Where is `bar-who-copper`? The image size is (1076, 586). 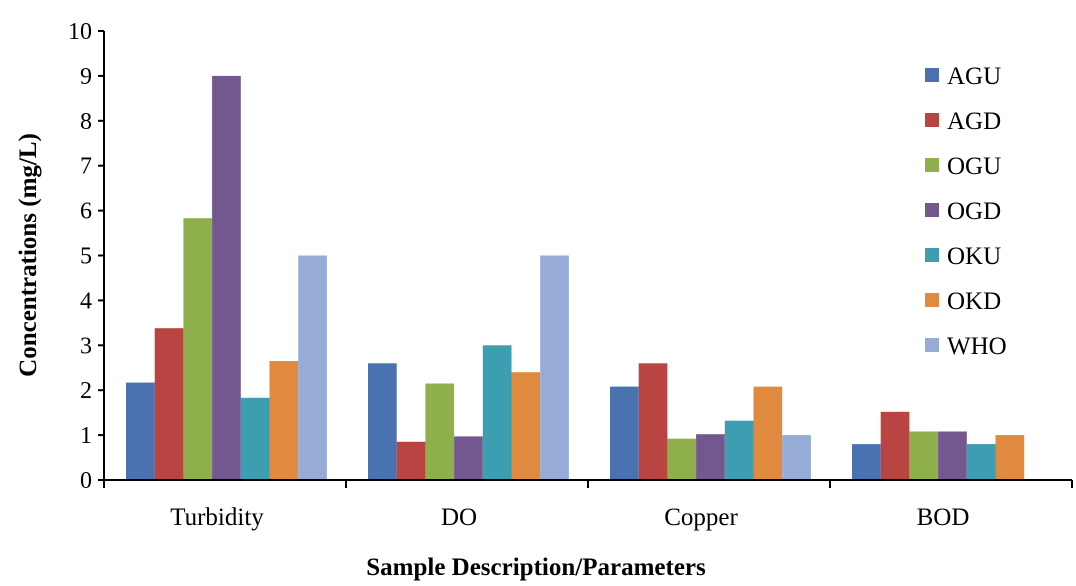
bar-who-copper is located at coordinates (796, 457).